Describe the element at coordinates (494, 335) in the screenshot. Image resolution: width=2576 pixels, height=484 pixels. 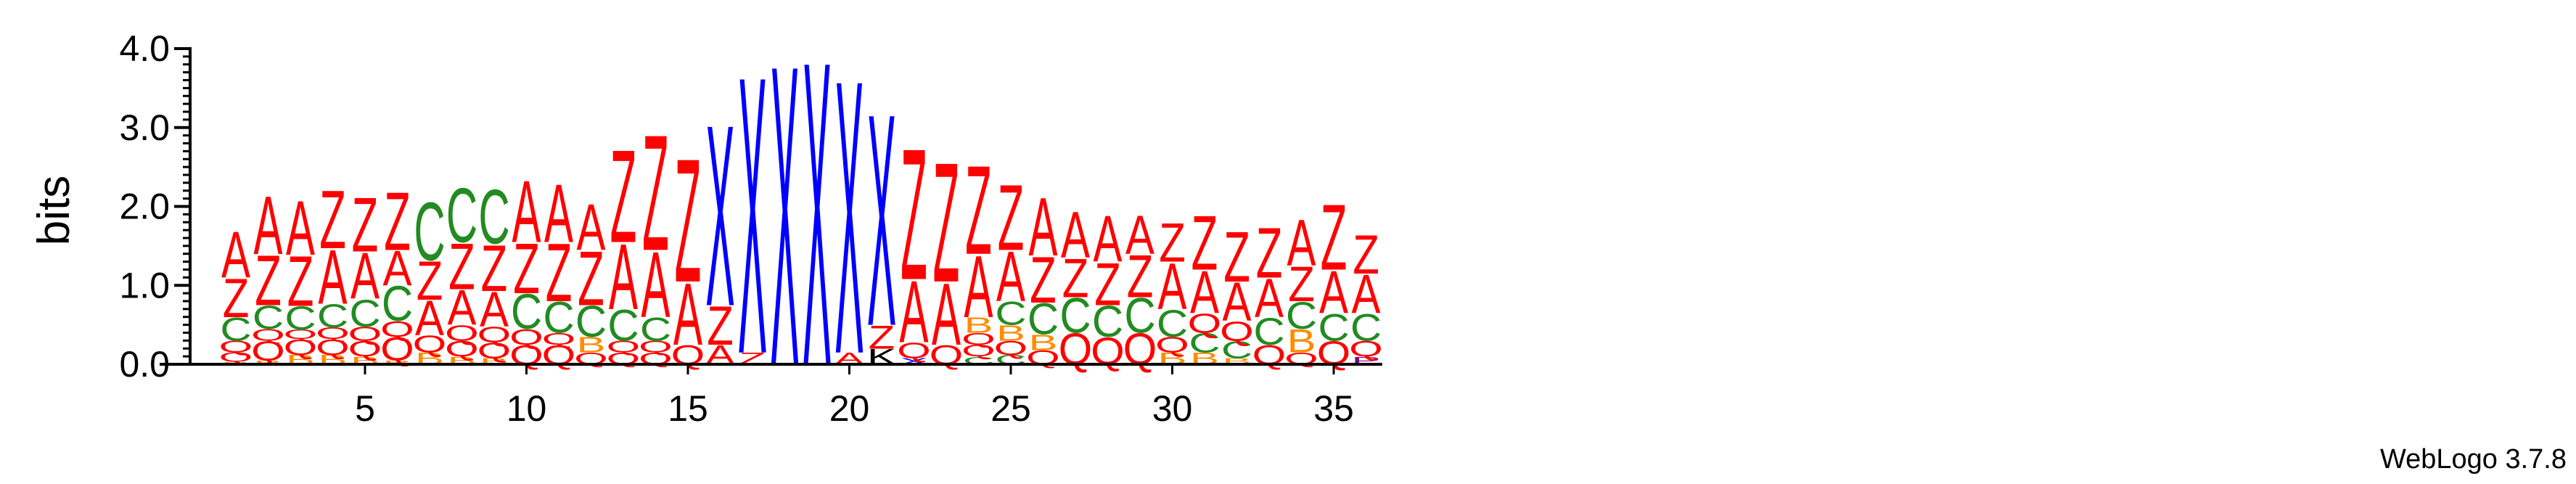
I see `logo-glyph-9-q: Q` at that location.